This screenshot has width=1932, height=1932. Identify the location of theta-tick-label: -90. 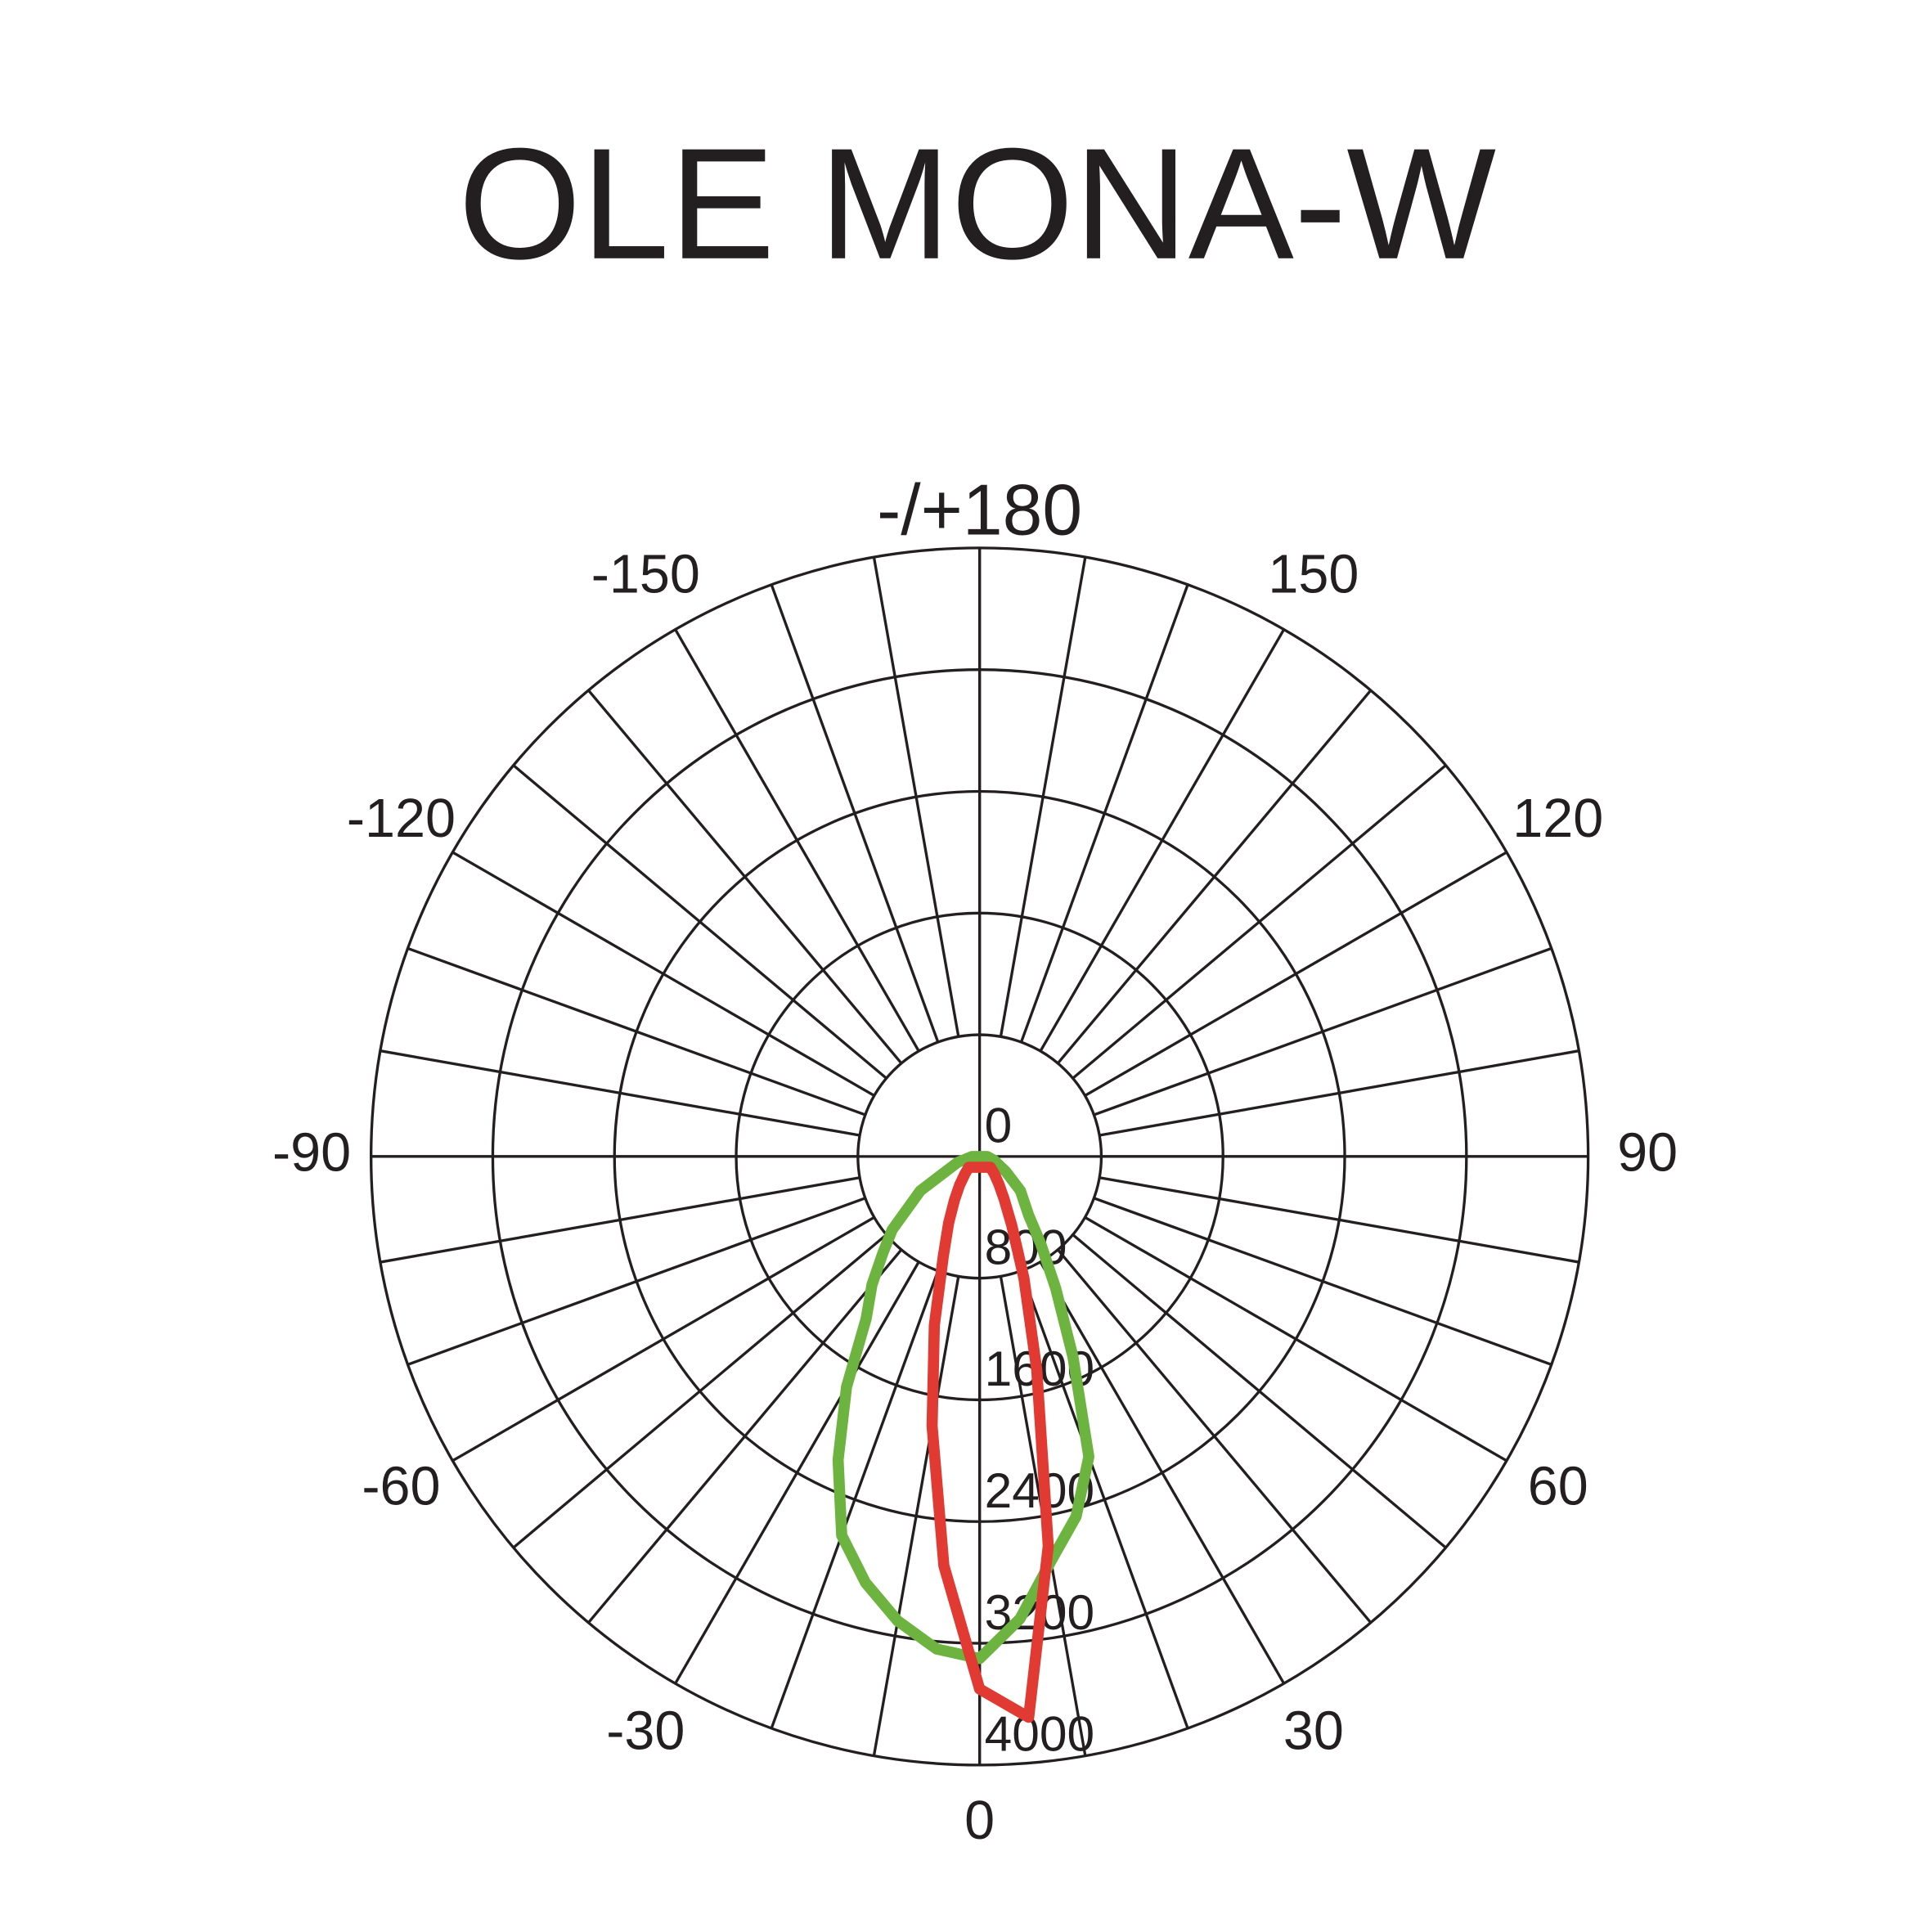
(312, 1153).